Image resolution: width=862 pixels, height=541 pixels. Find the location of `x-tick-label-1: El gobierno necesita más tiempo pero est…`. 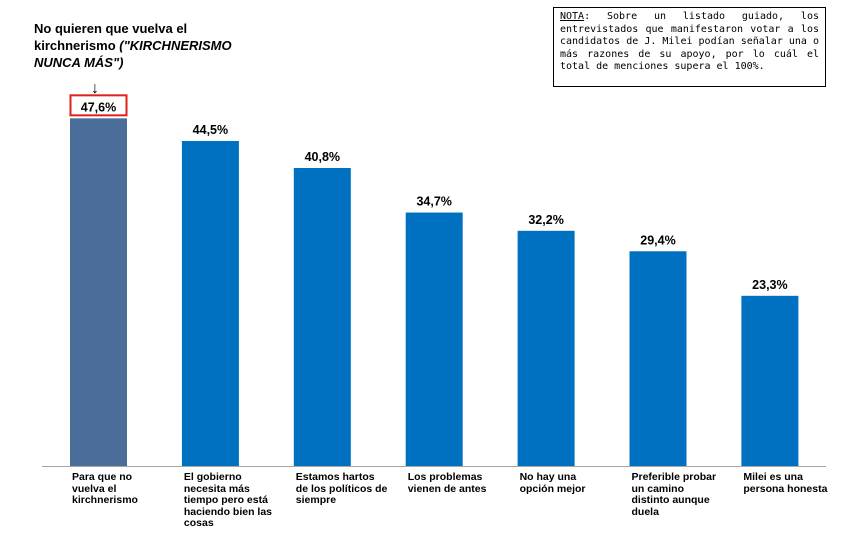

x-tick-label-1: El gobierno necesita más tiempo pero est… is located at coordinates (227, 500).